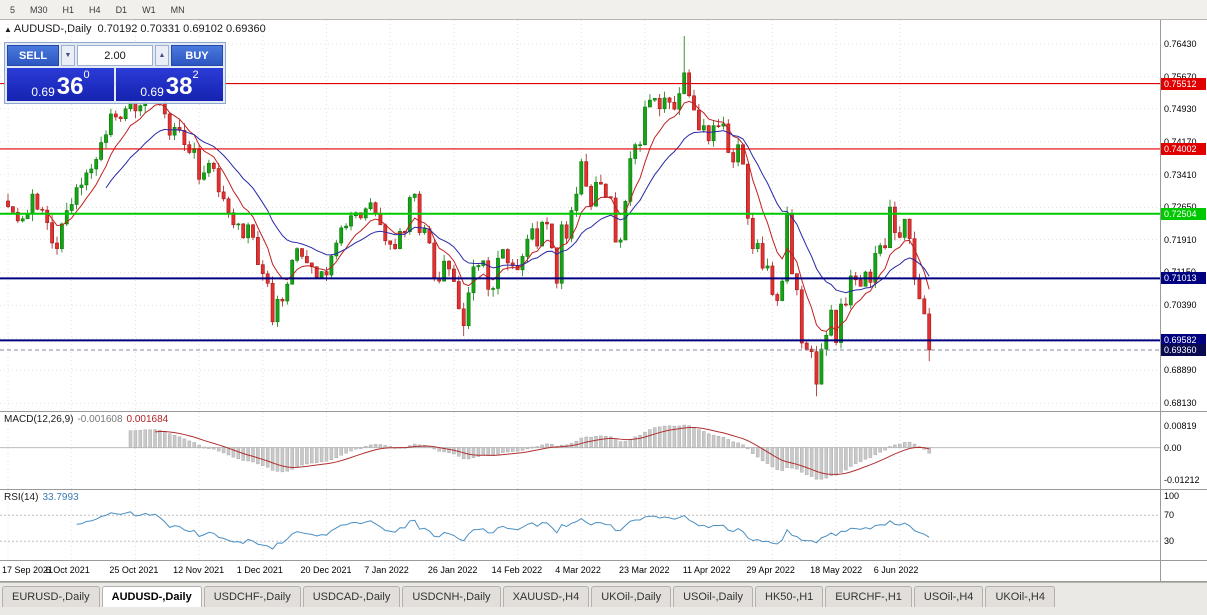 The width and height of the screenshot is (1207, 615). Describe the element at coordinates (1180, 174) in the screenshot. I see `price-tick: 0.73410` at that location.